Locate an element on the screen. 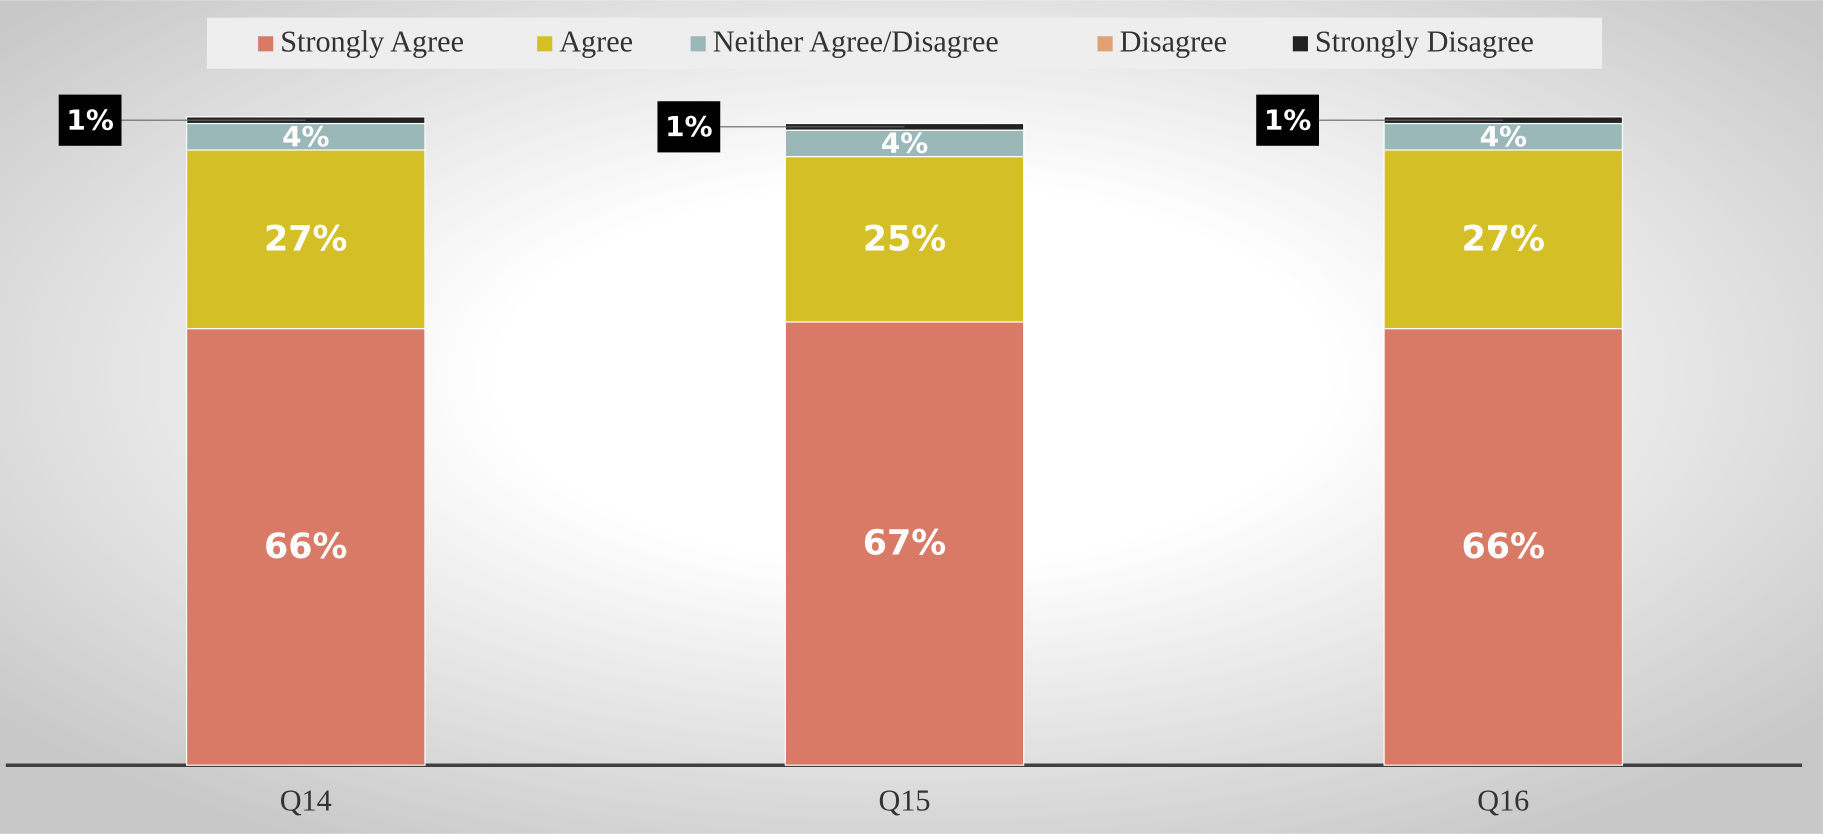  legend-label: Agree is located at coordinates (596, 41).